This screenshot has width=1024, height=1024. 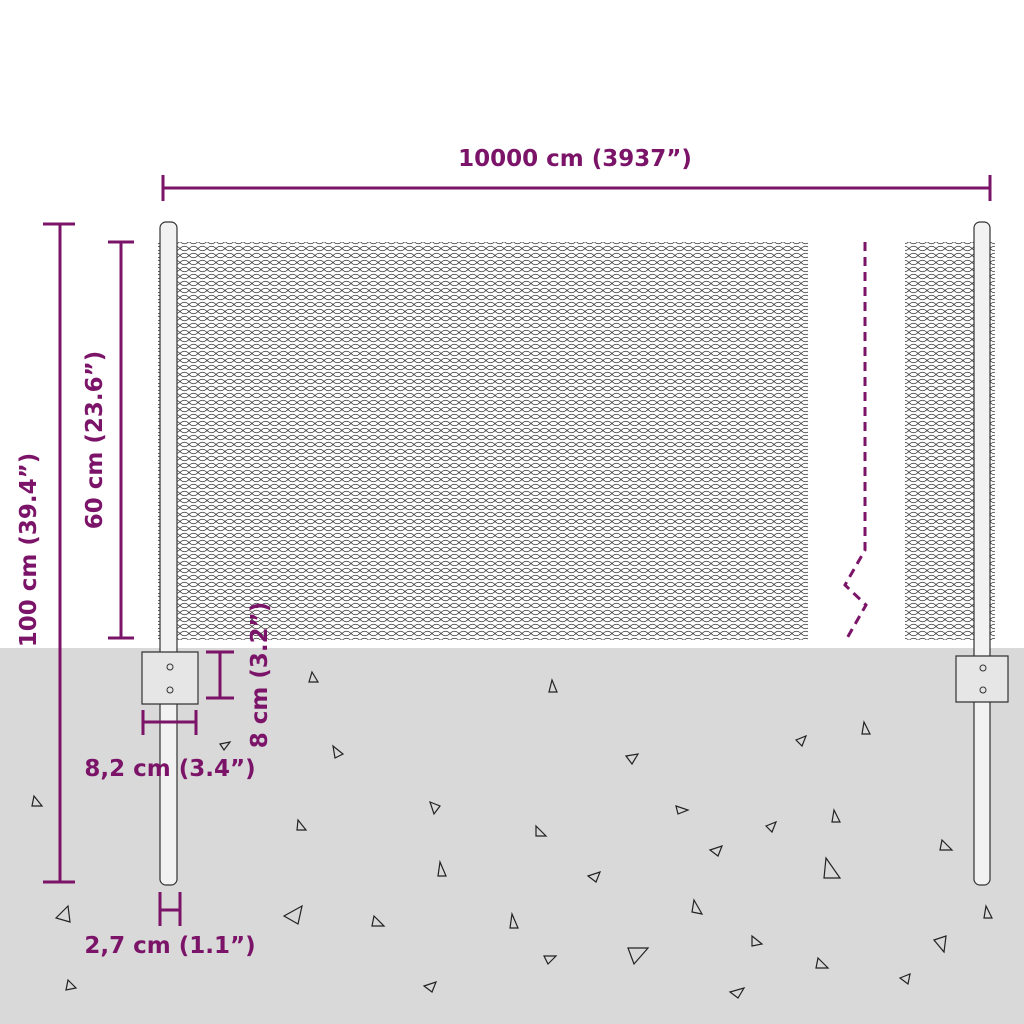 What do you see at coordinates (95, 440) in the screenshot?
I see `mesh-height-label: 60 cm (23.6”)` at bounding box center [95, 440].